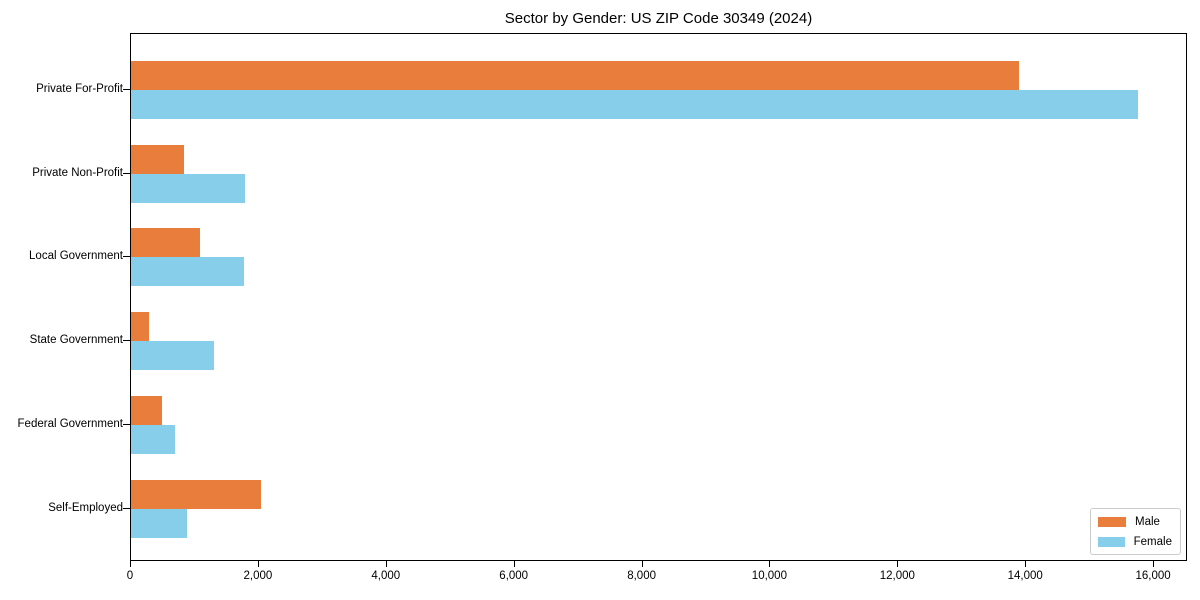 This screenshot has width=1200, height=600. Describe the element at coordinates (1135, 531) in the screenshot. I see `legend: Male Female` at that location.